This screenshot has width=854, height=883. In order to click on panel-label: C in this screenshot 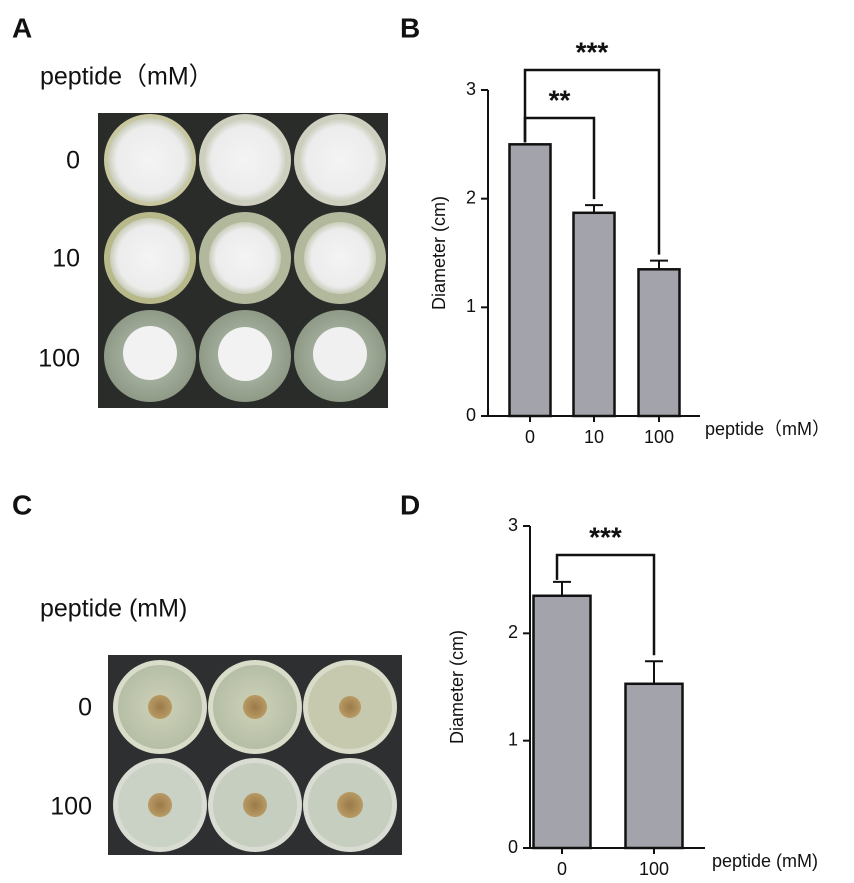, I will do `click(22, 504)`.